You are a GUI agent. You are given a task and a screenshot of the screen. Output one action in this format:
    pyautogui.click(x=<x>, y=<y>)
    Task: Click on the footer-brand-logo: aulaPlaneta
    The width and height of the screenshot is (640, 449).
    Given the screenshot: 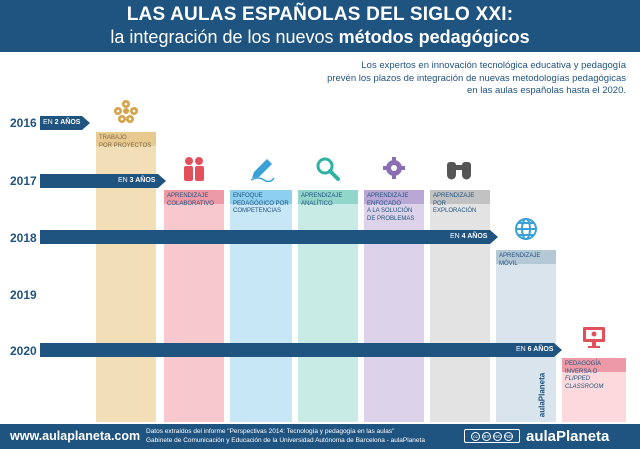 What is the action you would take?
    pyautogui.click(x=568, y=436)
    